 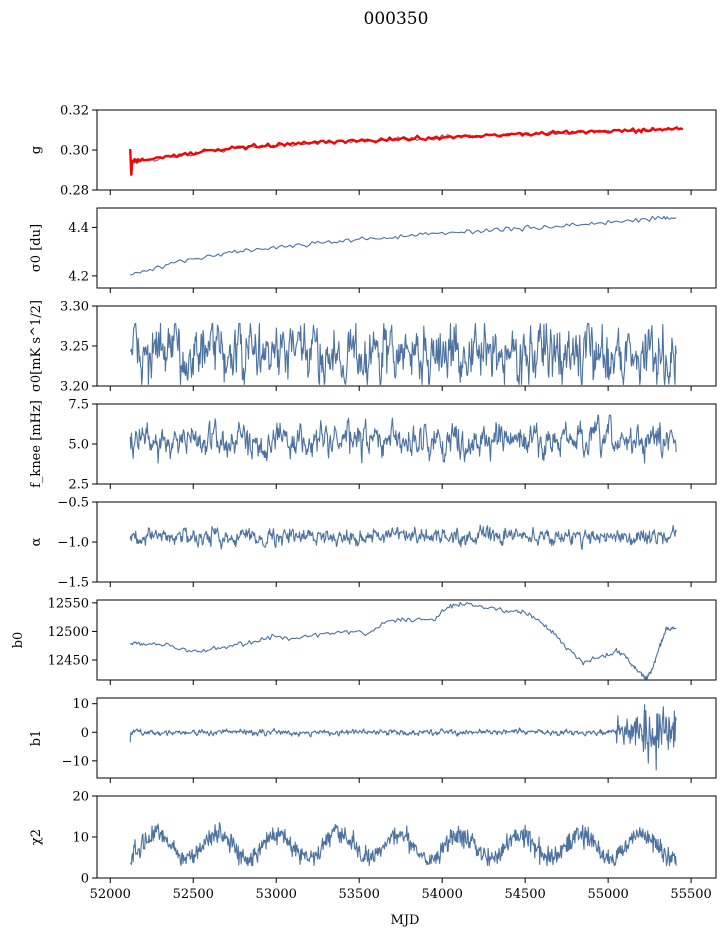 I want to click on axes-frame-g, so click(x=406, y=150).